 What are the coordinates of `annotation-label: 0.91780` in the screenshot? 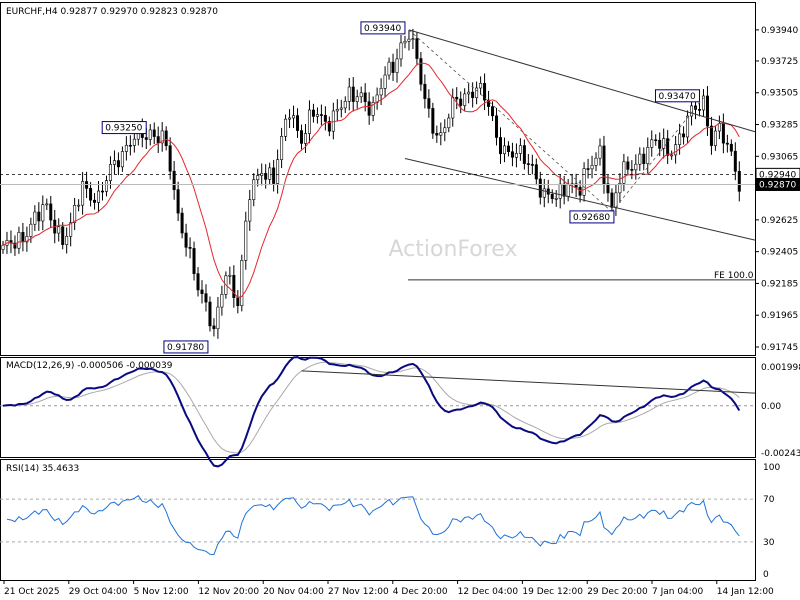 It's located at (185, 348).